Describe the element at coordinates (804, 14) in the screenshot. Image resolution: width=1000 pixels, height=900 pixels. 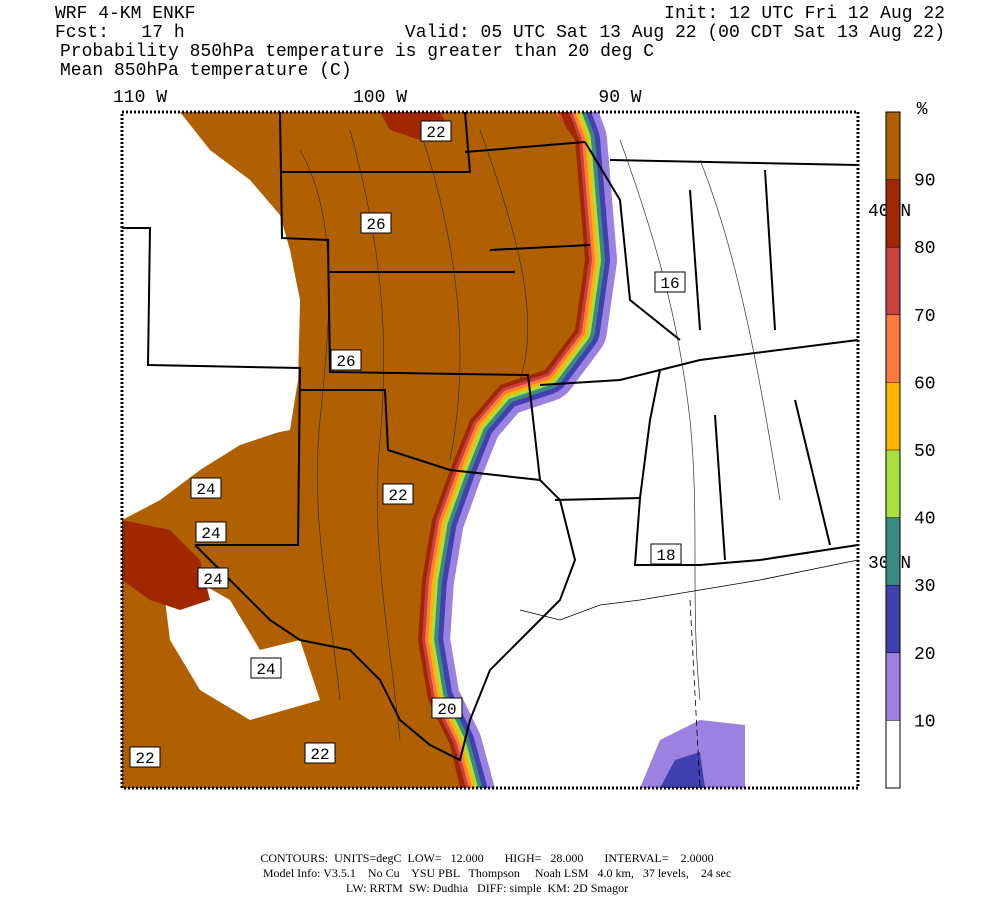
I see `init-time: Init: 12 UTC Fri 12 Aug 22` at that location.